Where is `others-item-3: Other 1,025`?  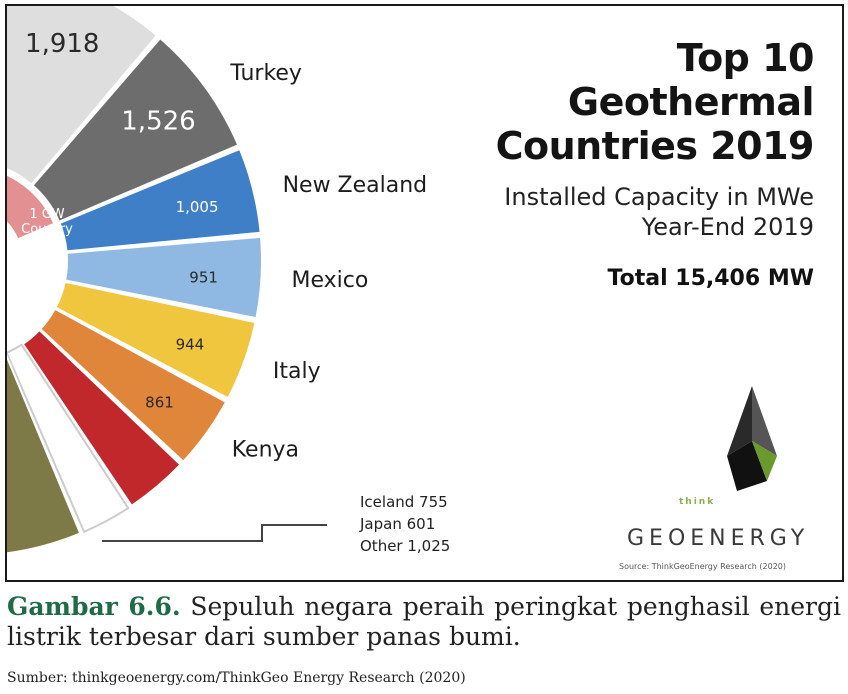 others-item-3: Other 1,025 is located at coordinates (405, 546).